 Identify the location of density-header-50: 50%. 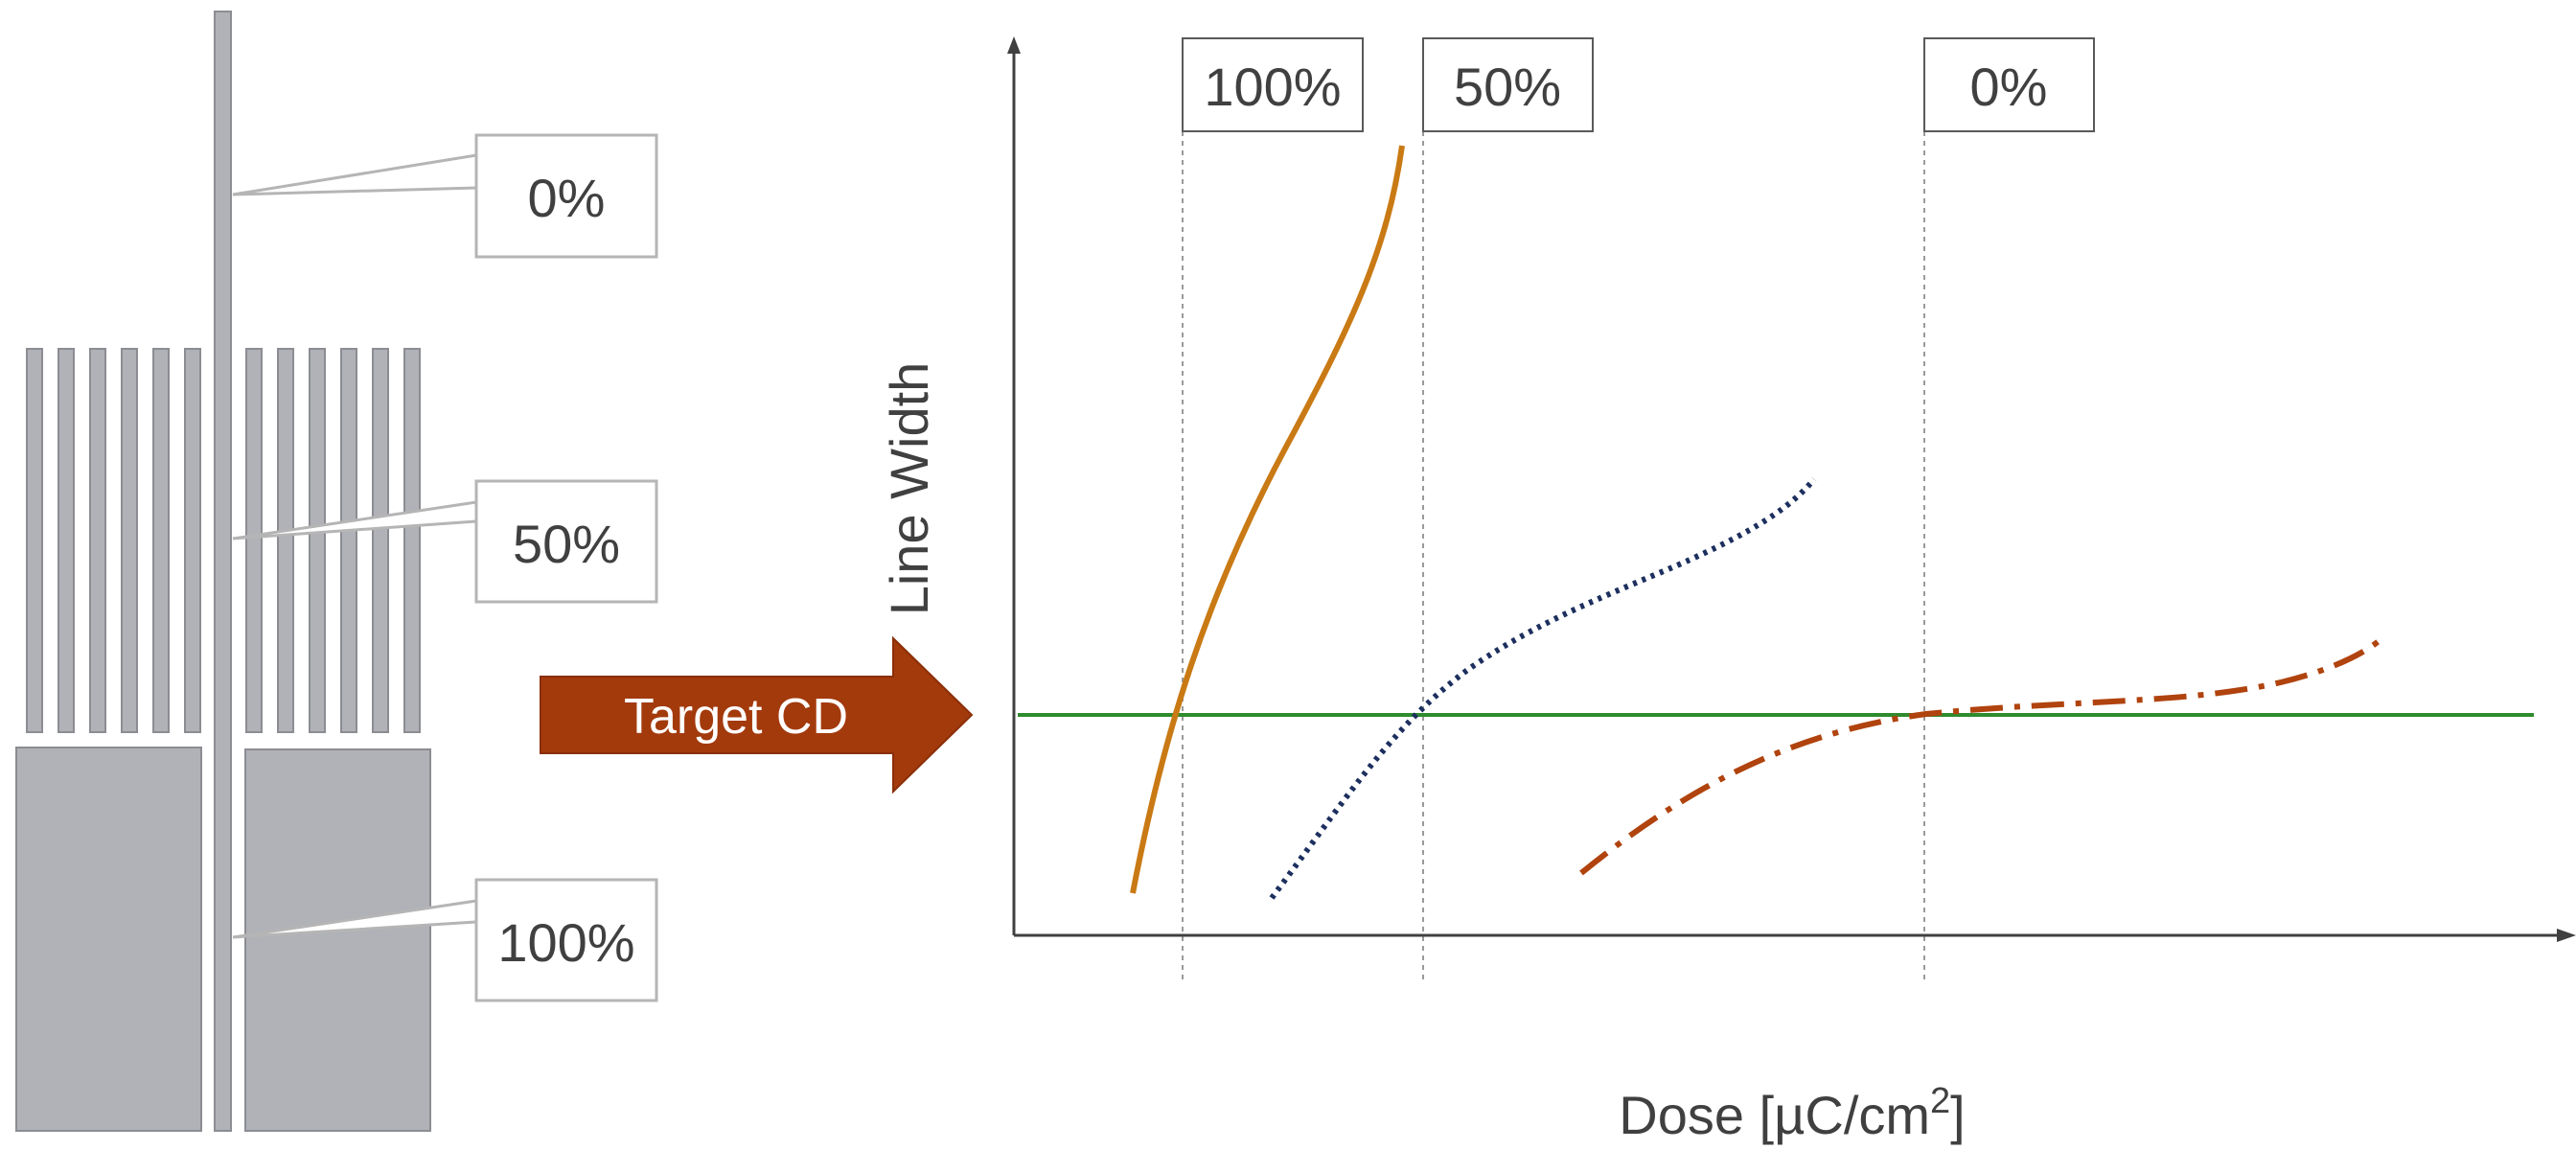
(1508, 85).